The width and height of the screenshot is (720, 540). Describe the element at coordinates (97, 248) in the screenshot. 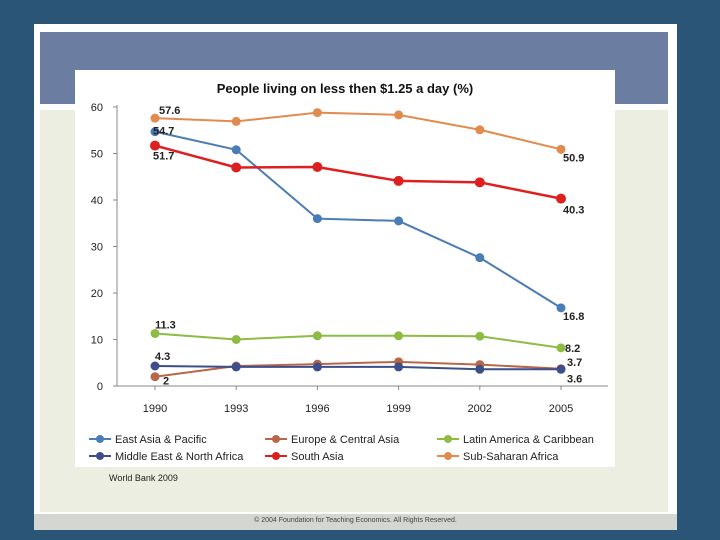

I see `y-tick-label: 30` at that location.